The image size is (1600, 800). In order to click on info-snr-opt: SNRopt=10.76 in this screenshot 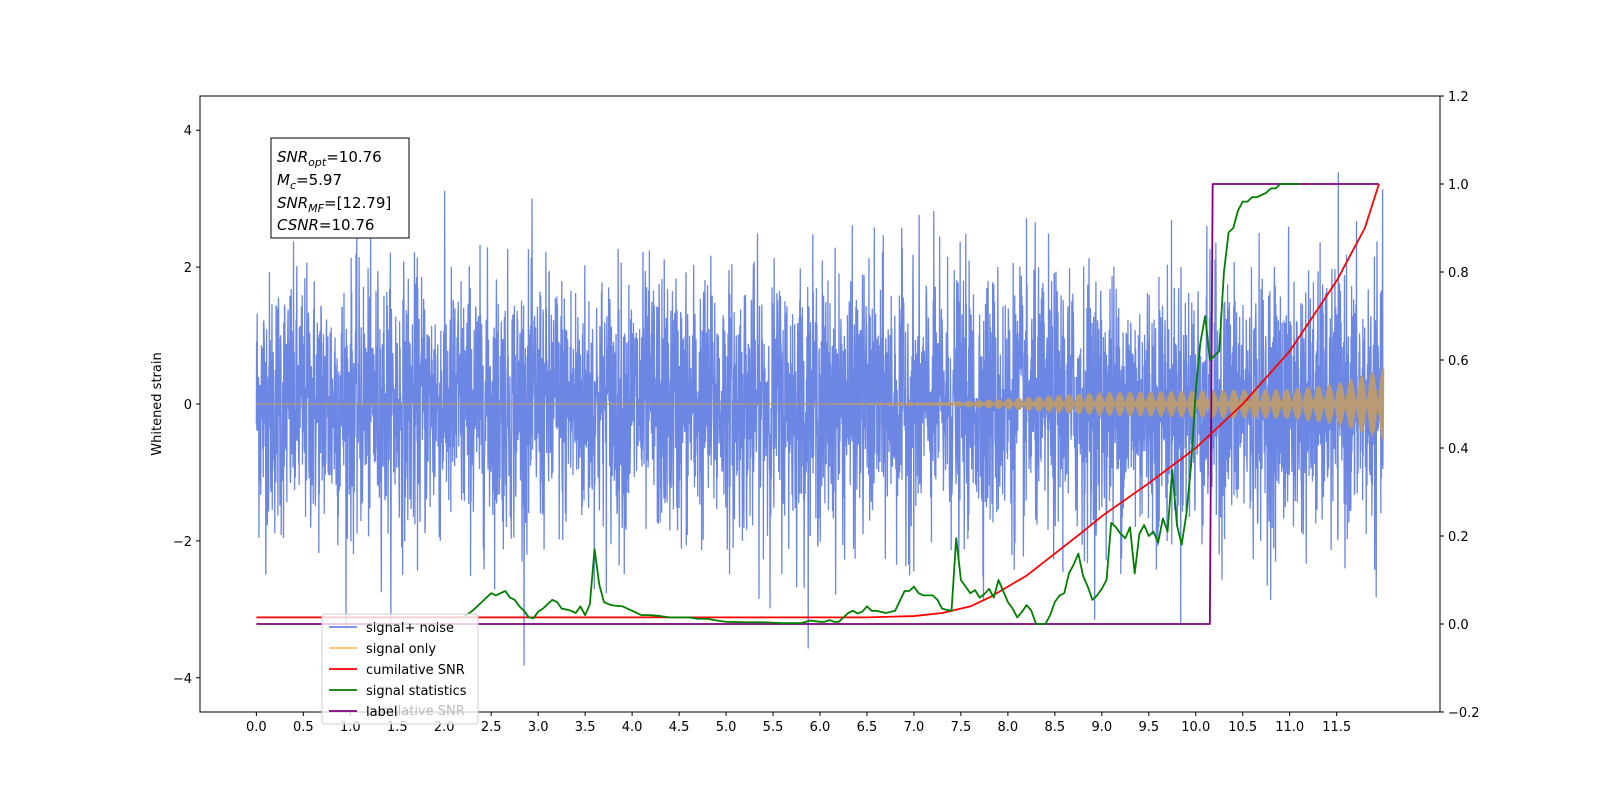, I will do `click(329, 158)`.